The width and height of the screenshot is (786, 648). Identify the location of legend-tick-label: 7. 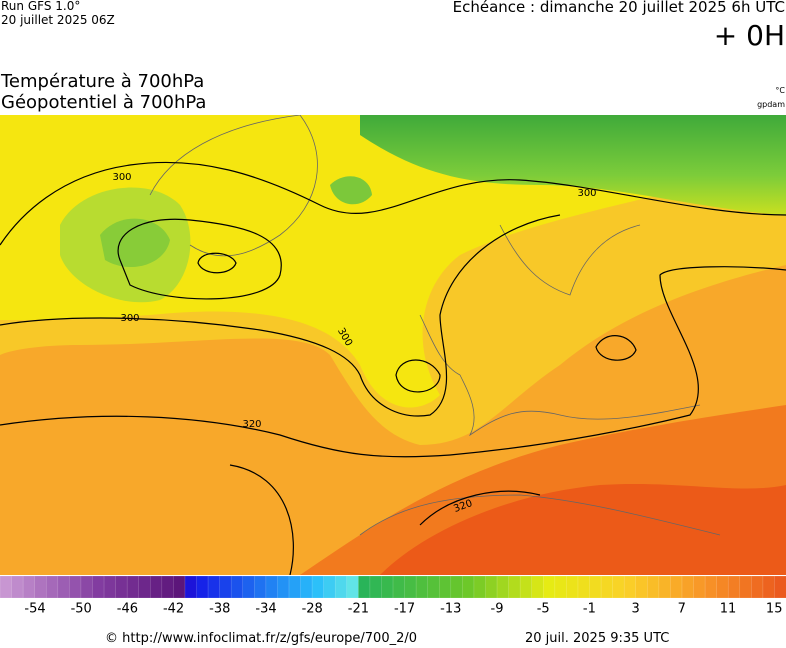
(682, 609).